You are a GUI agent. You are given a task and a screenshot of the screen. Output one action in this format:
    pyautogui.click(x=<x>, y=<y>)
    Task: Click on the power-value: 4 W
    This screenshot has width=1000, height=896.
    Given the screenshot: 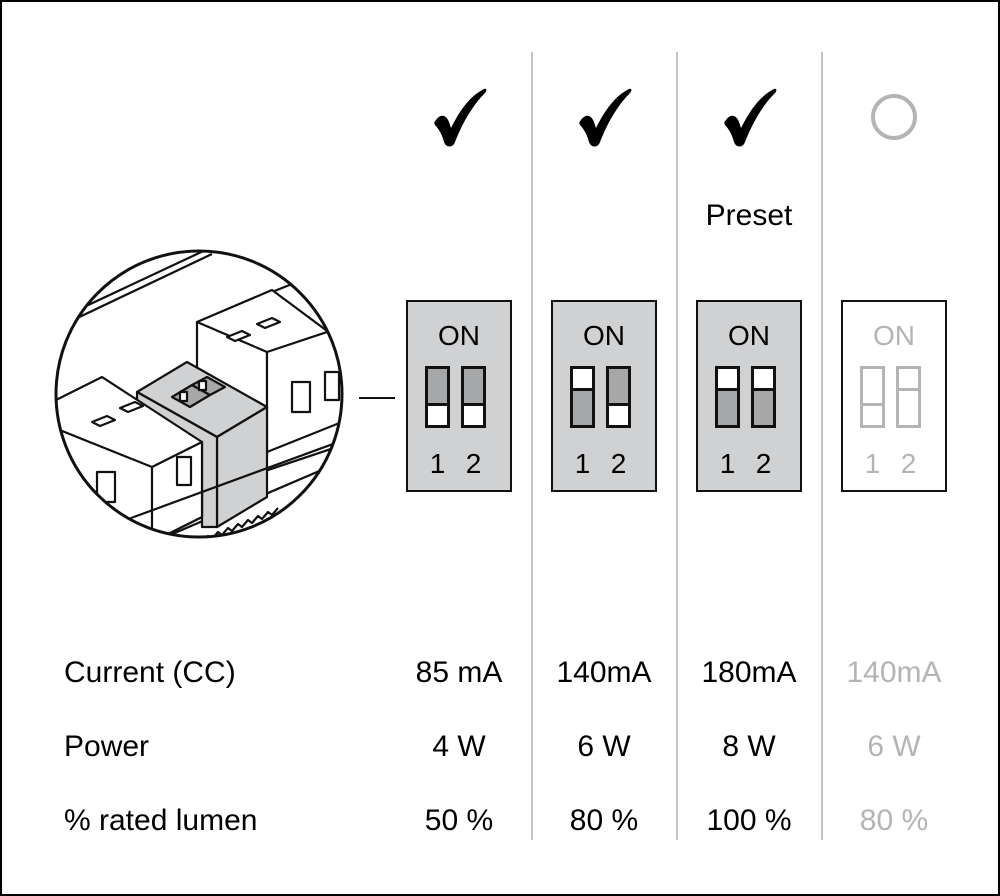 What is the action you would take?
    pyautogui.click(x=459, y=746)
    